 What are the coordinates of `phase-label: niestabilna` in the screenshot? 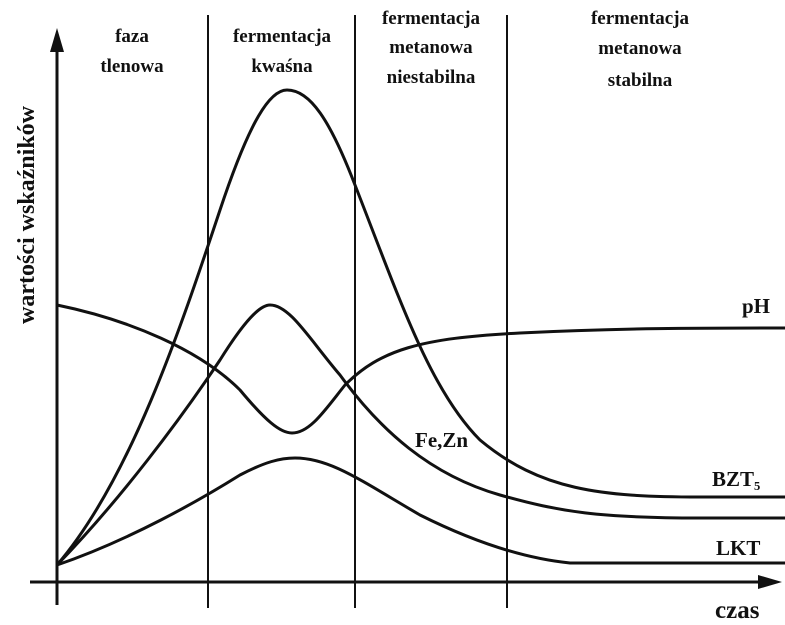 It's located at (431, 77).